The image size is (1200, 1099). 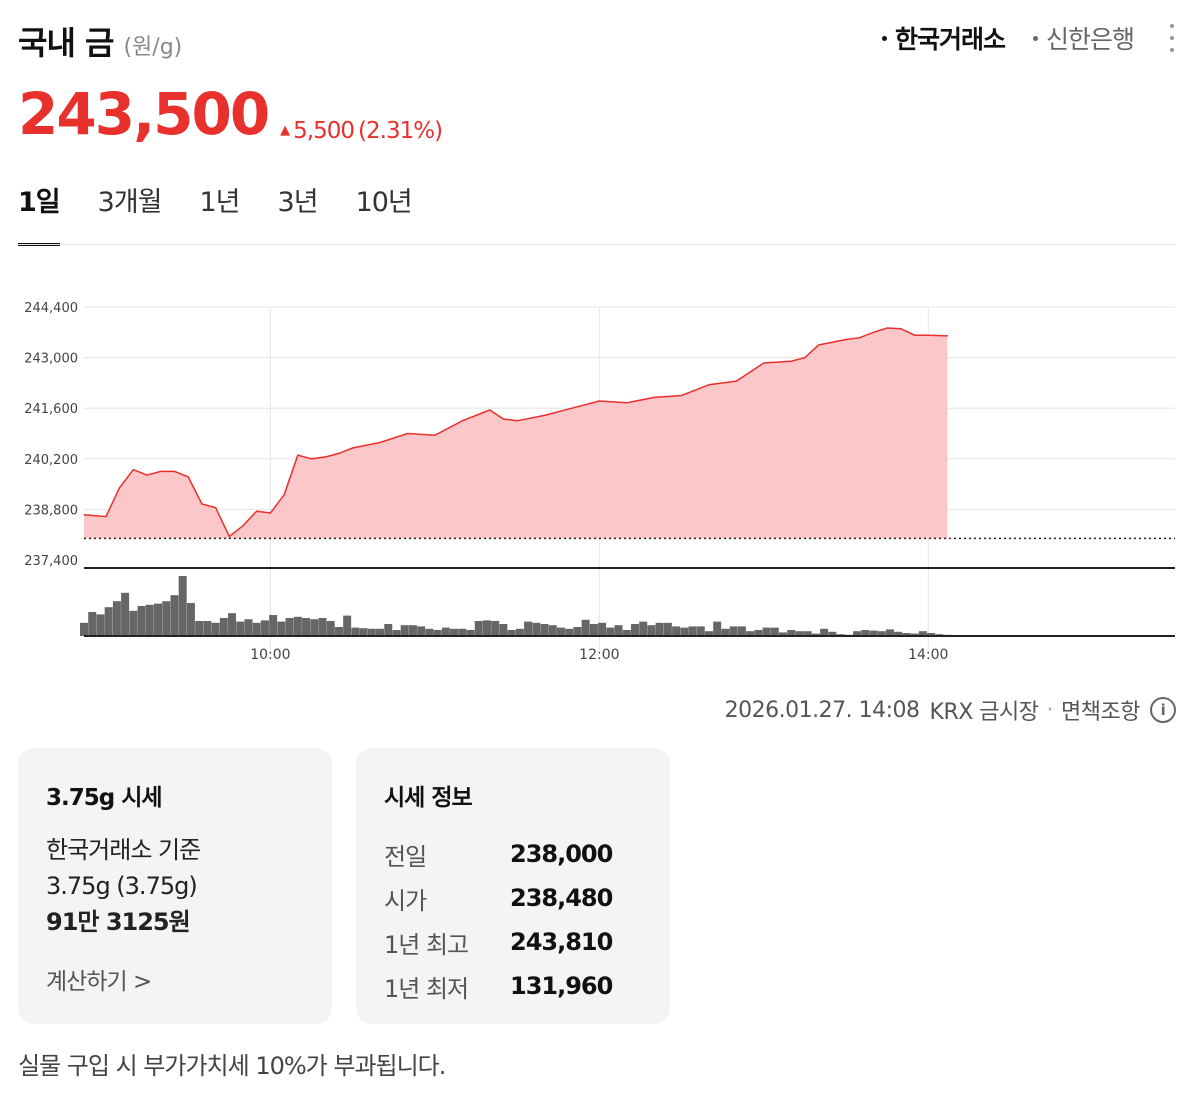 What do you see at coordinates (298, 202) in the screenshot?
I see `tab-3y: 3년` at bounding box center [298, 202].